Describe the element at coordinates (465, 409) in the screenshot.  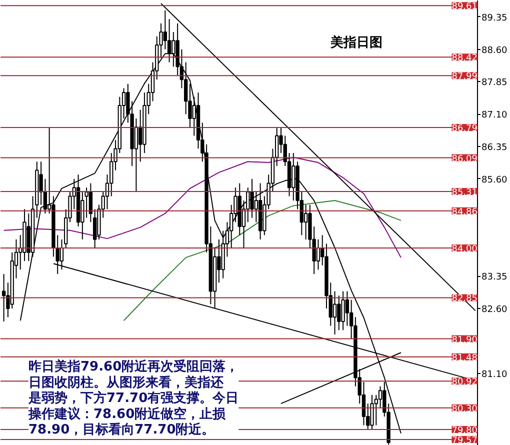
I see `ref-line-label: 80.30` at that location.